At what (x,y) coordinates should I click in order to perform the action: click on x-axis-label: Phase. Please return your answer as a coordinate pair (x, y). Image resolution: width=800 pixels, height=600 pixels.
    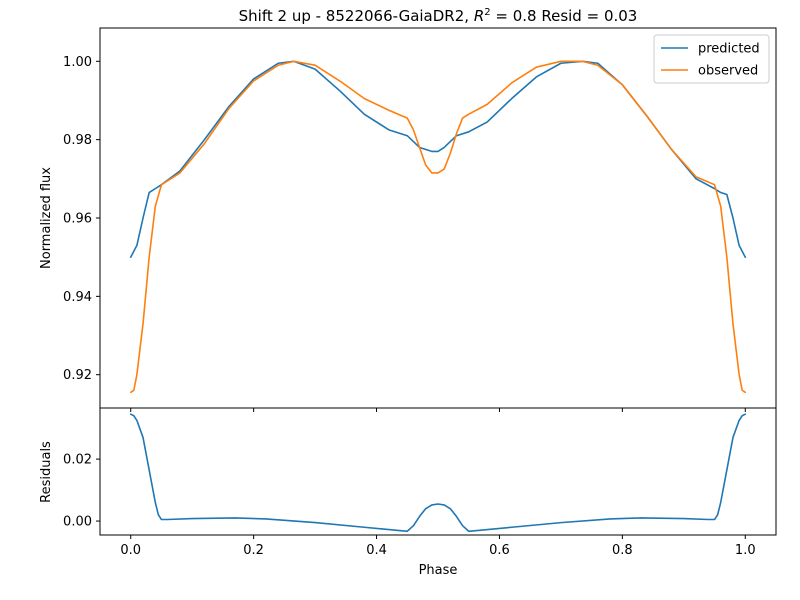
    Looking at the image, I should click on (438, 570).